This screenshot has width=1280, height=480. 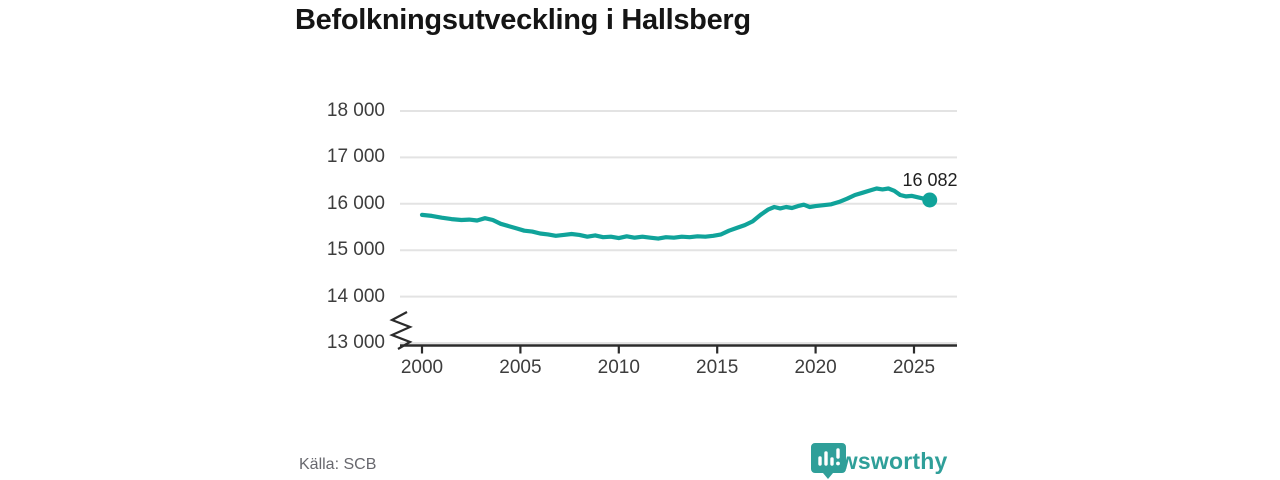 I want to click on y-axis-tick-label: 16 000, so click(x=355, y=203).